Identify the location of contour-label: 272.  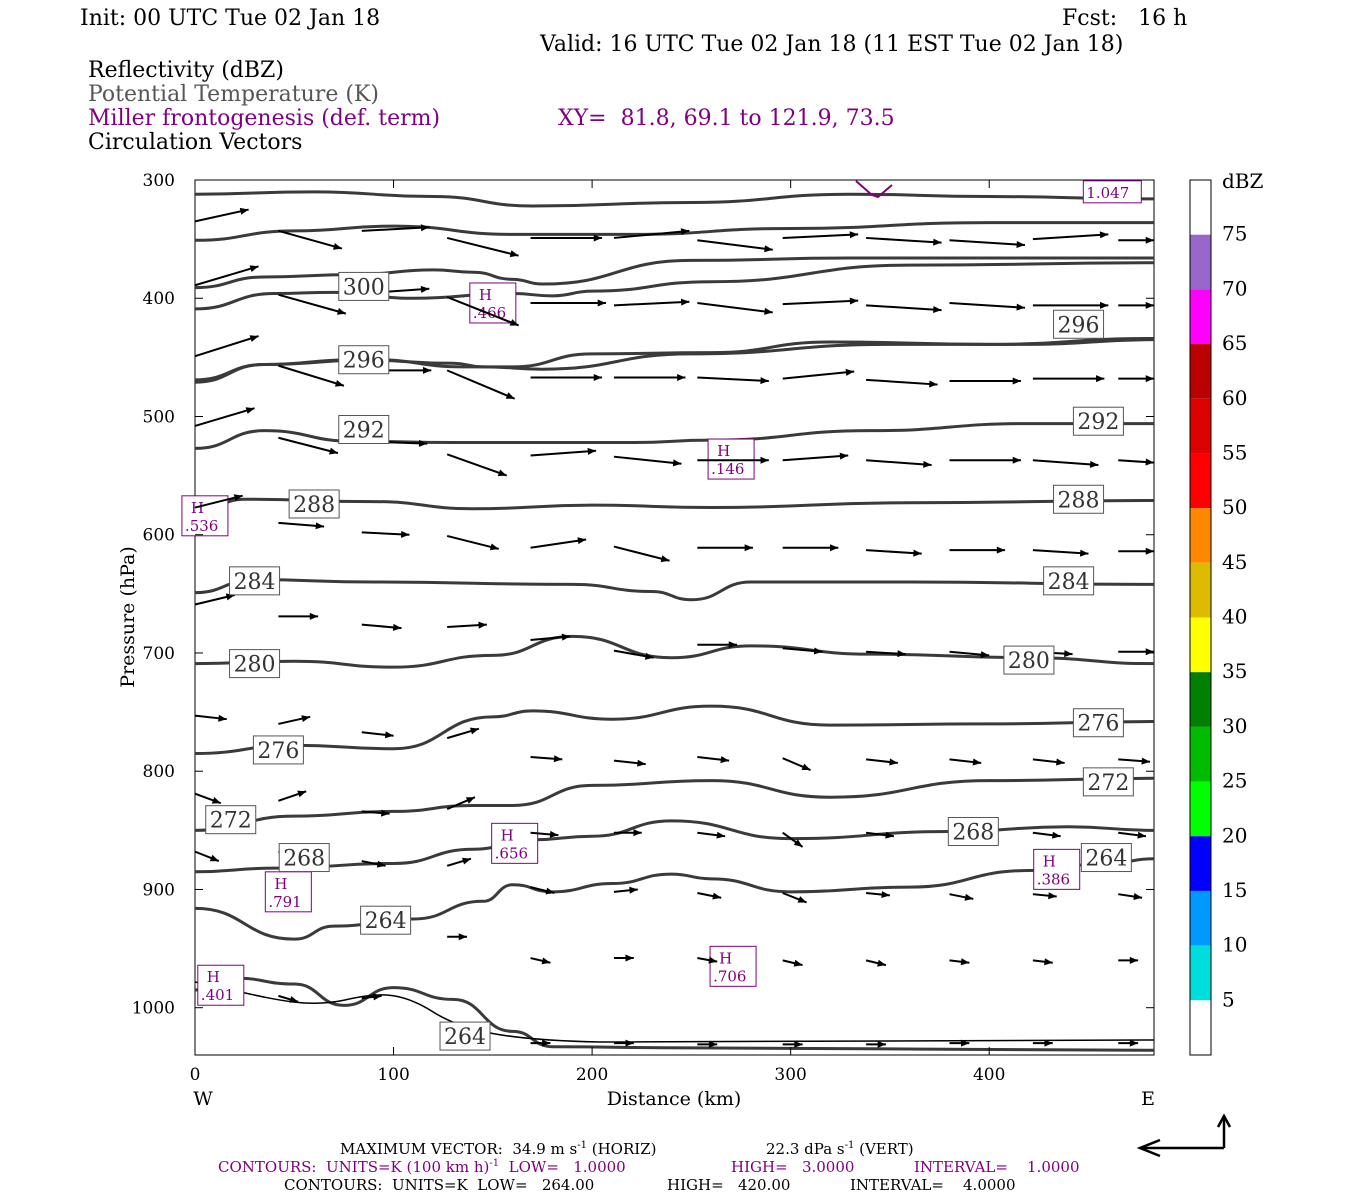
(231, 821).